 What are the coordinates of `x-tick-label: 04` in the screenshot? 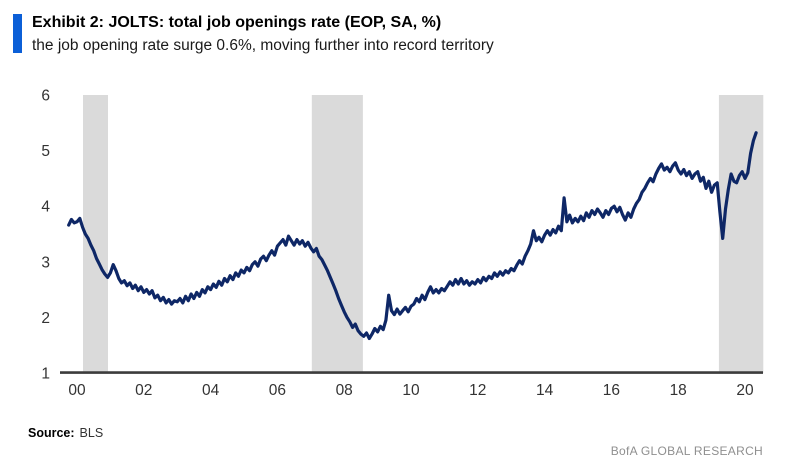 It's located at (211, 390).